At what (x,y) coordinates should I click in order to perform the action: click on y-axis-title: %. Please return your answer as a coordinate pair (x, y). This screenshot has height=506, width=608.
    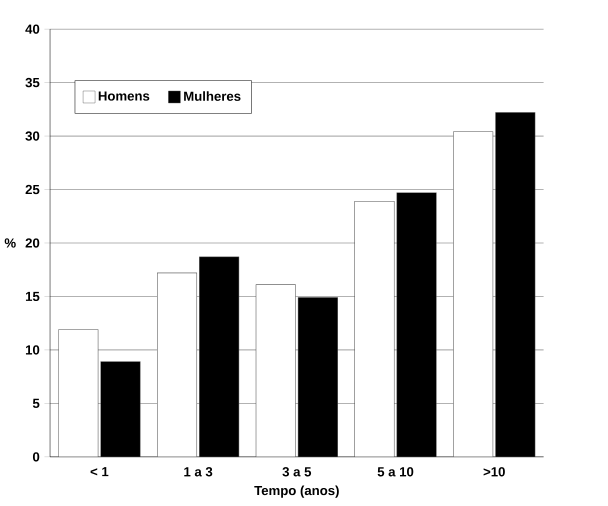
    Looking at the image, I should click on (10, 243).